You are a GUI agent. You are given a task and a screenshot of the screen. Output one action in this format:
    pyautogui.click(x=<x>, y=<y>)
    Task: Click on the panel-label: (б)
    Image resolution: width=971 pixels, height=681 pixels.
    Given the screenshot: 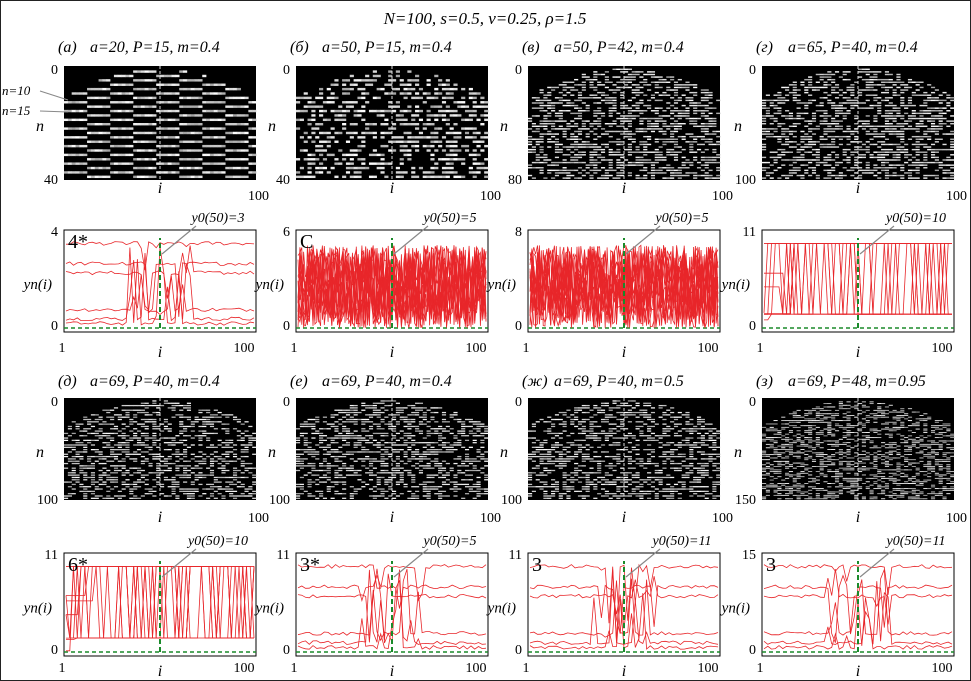 What is the action you would take?
    pyautogui.click(x=299, y=47)
    